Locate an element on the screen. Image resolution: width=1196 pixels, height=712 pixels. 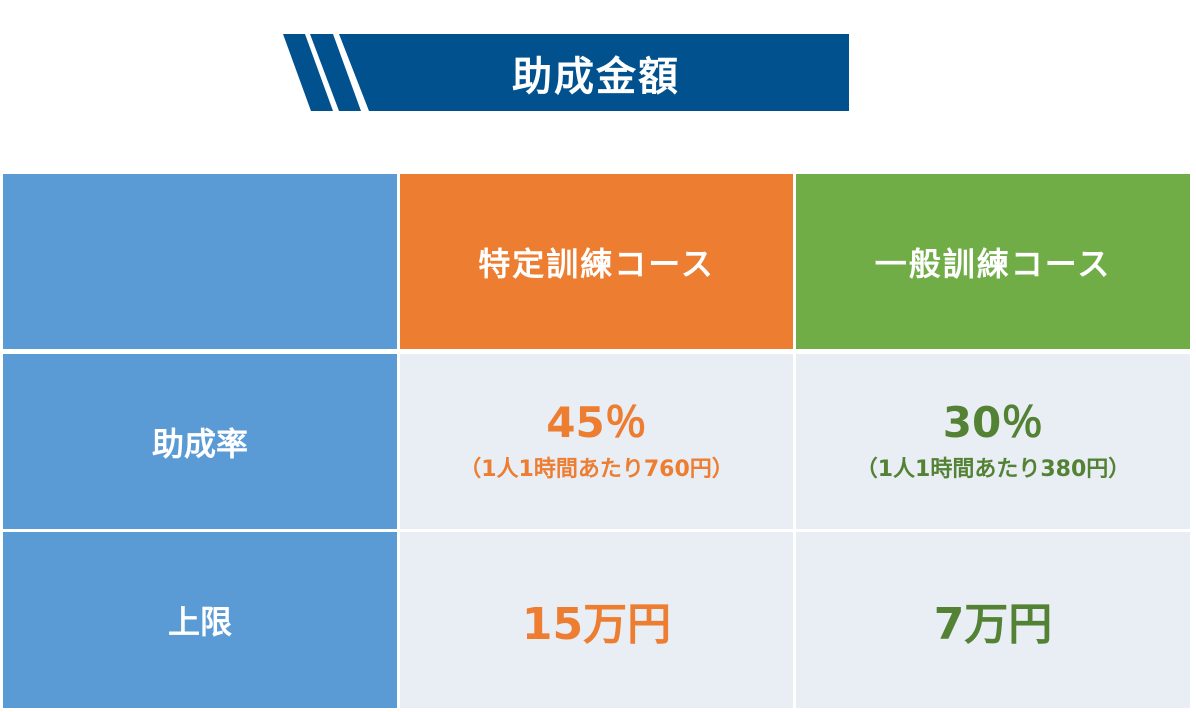
header-specific-course: 特定訓練コース is located at coordinates (596, 261).